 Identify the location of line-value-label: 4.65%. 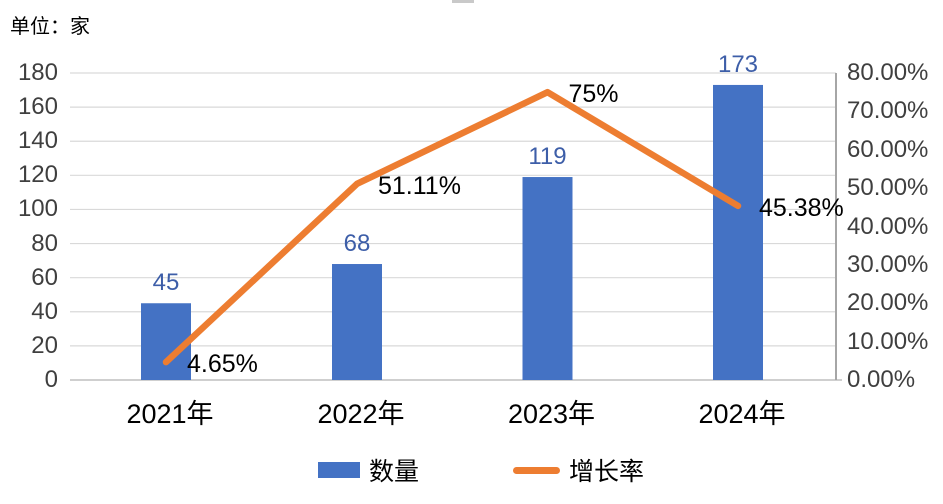
(222, 364).